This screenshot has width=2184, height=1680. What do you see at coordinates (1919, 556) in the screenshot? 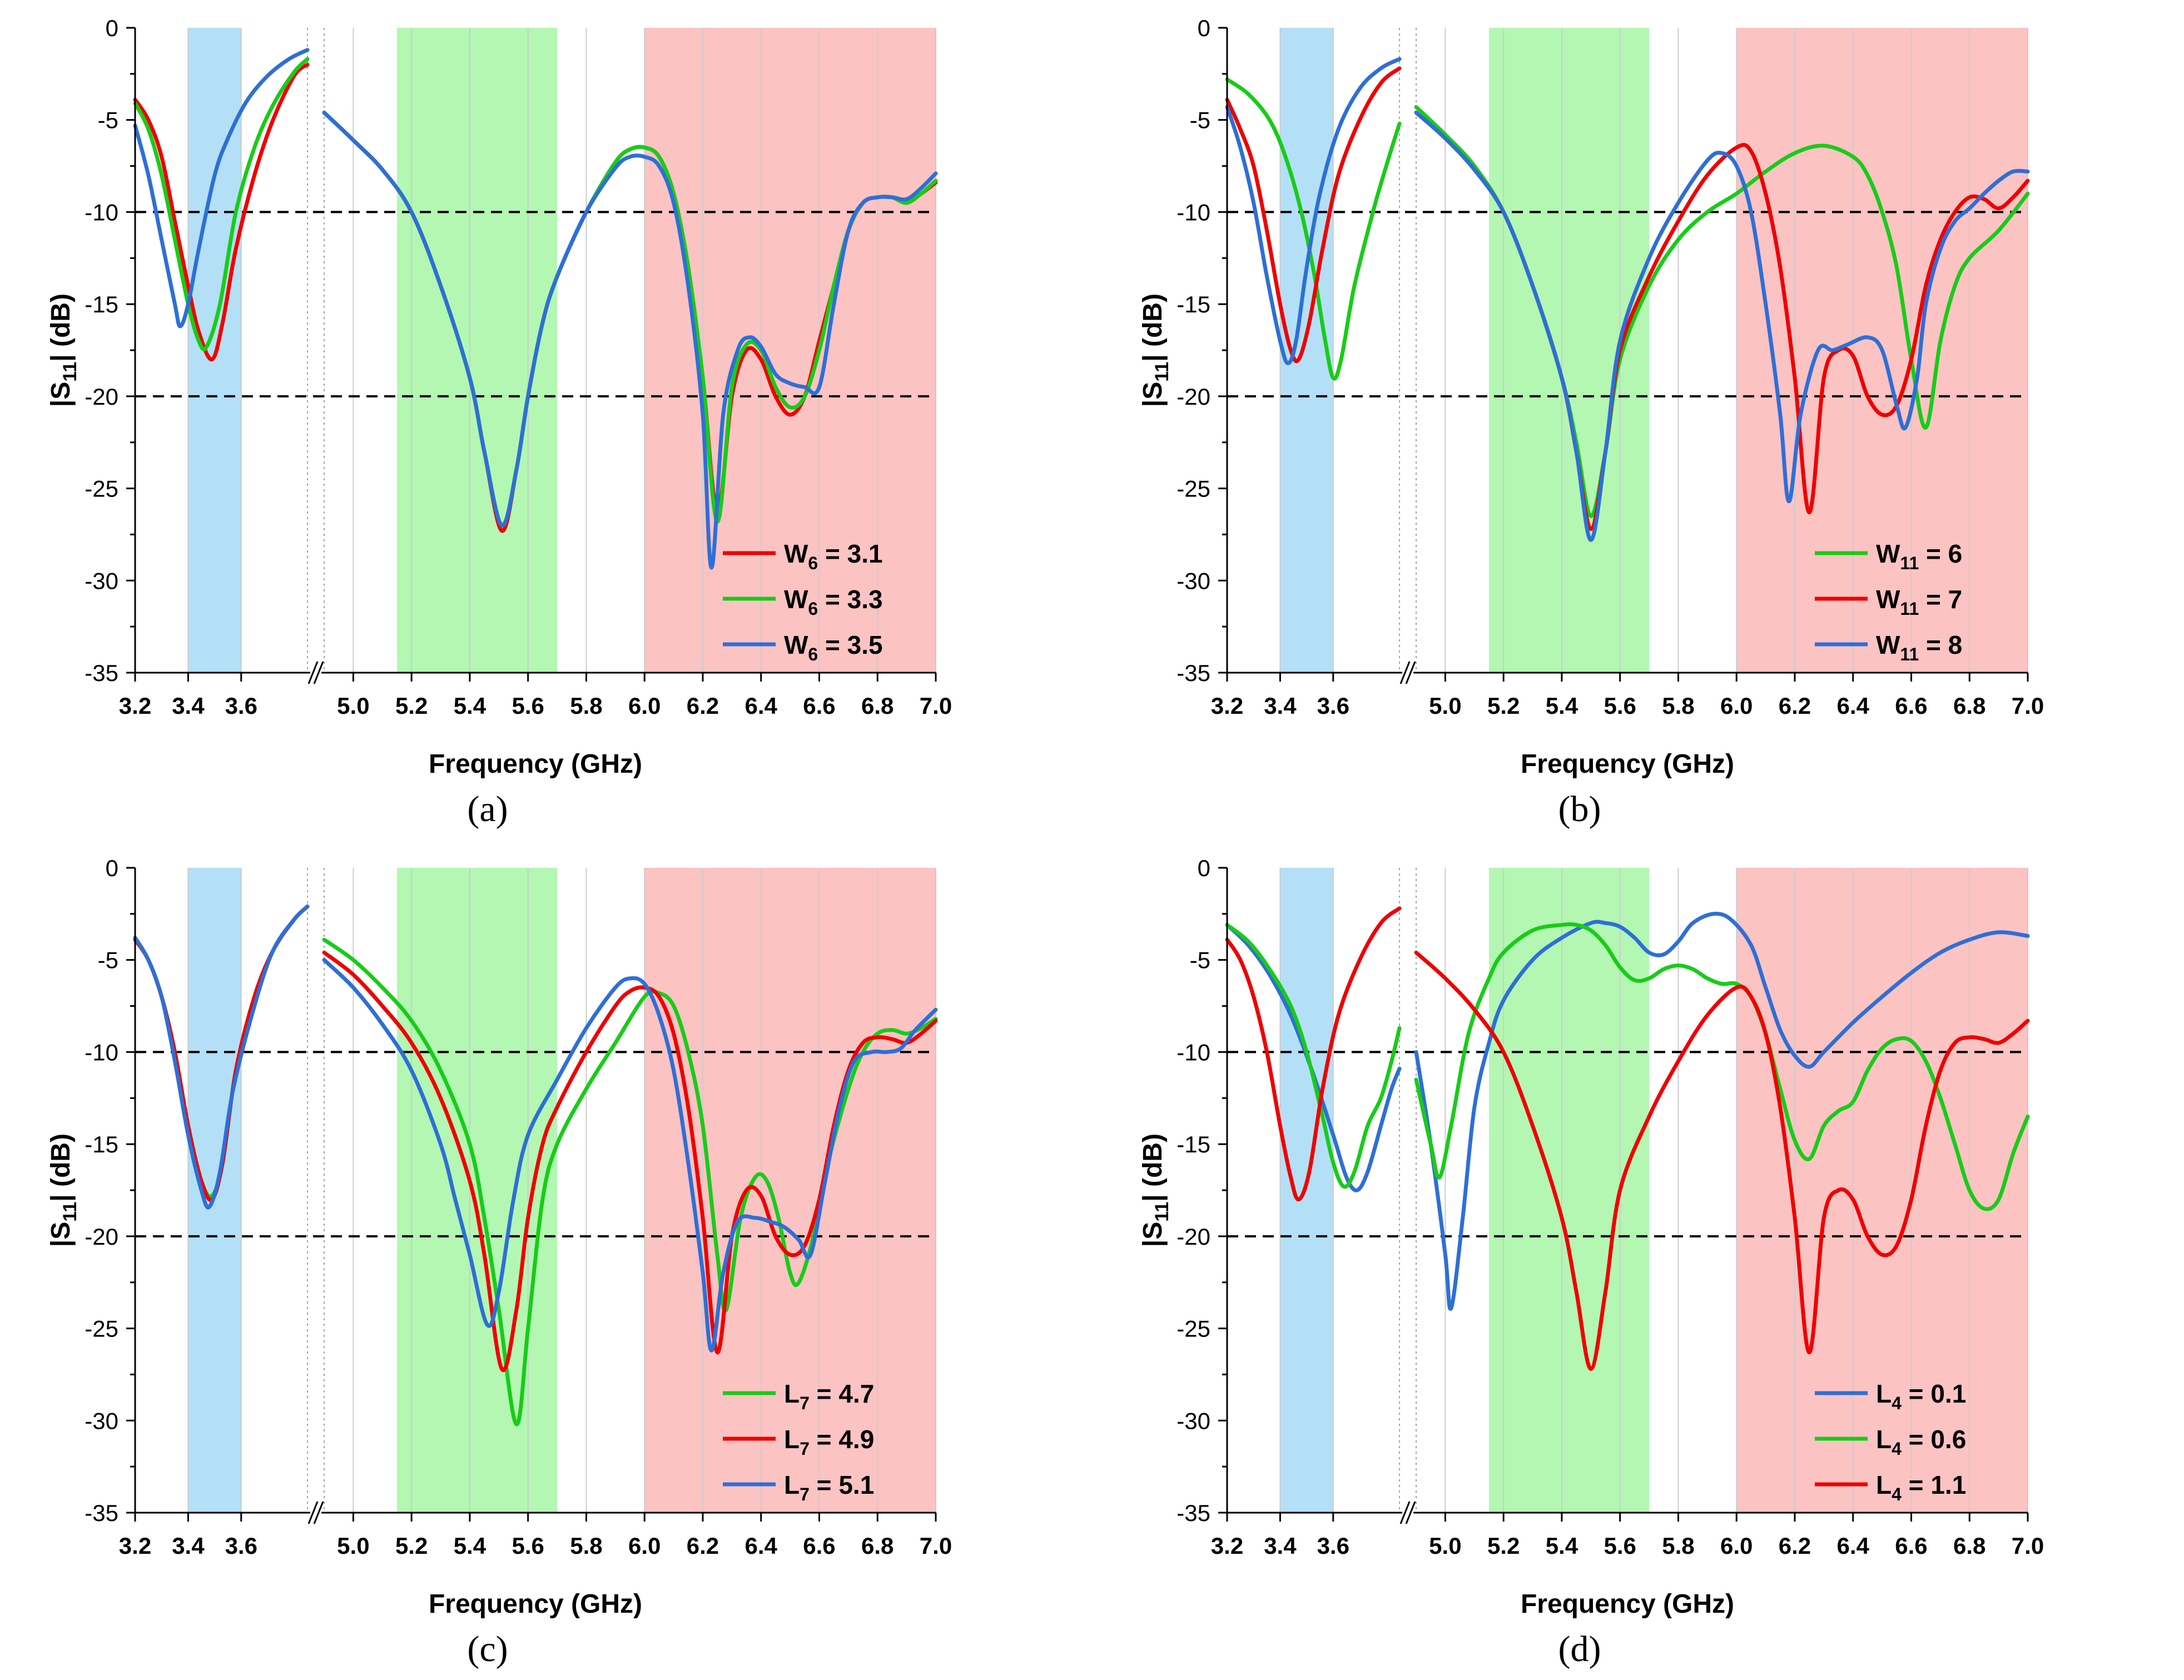
I see `legend-label: W11 = 6` at bounding box center [1919, 556].